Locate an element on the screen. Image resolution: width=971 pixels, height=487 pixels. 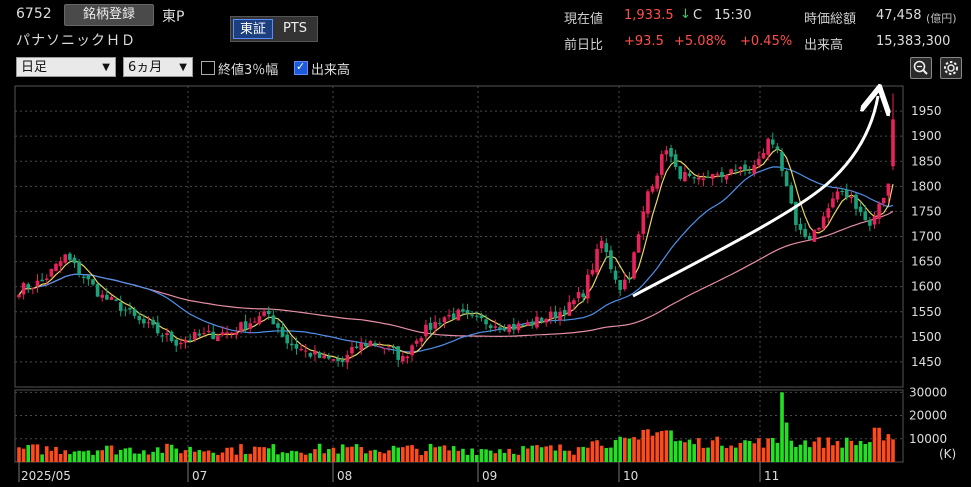
settings-gear-icon is located at coordinates (951, 68).